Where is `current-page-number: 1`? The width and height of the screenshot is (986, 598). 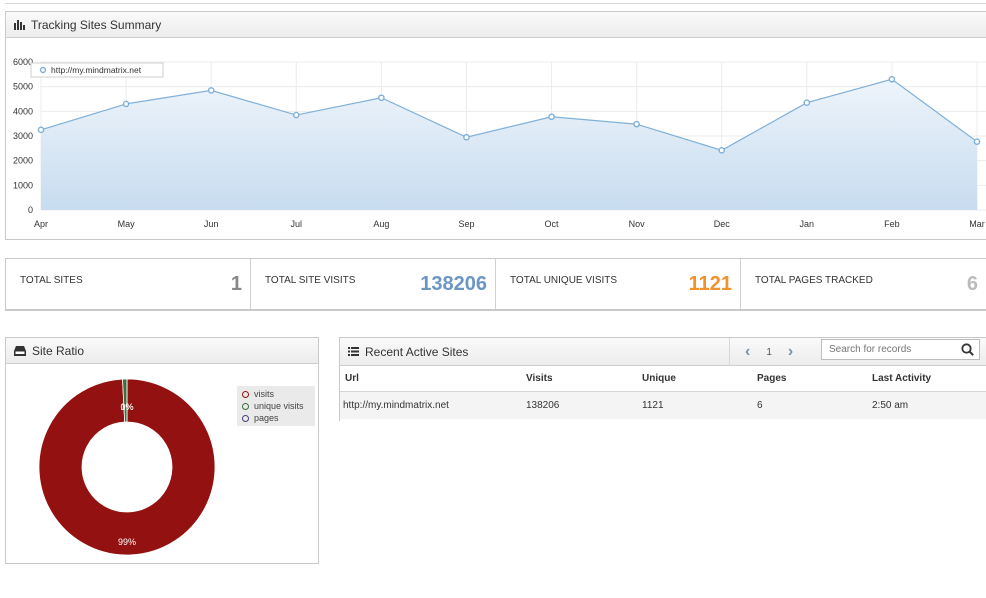 current-page-number: 1 is located at coordinates (769, 352).